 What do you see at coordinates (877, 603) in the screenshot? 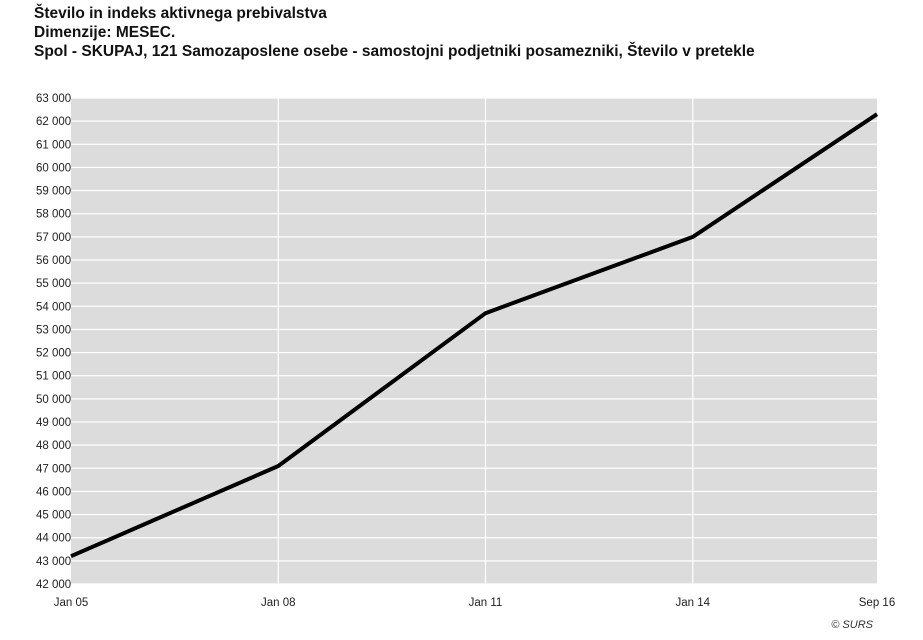
I see `x-tick-label: Sep 16` at bounding box center [877, 603].